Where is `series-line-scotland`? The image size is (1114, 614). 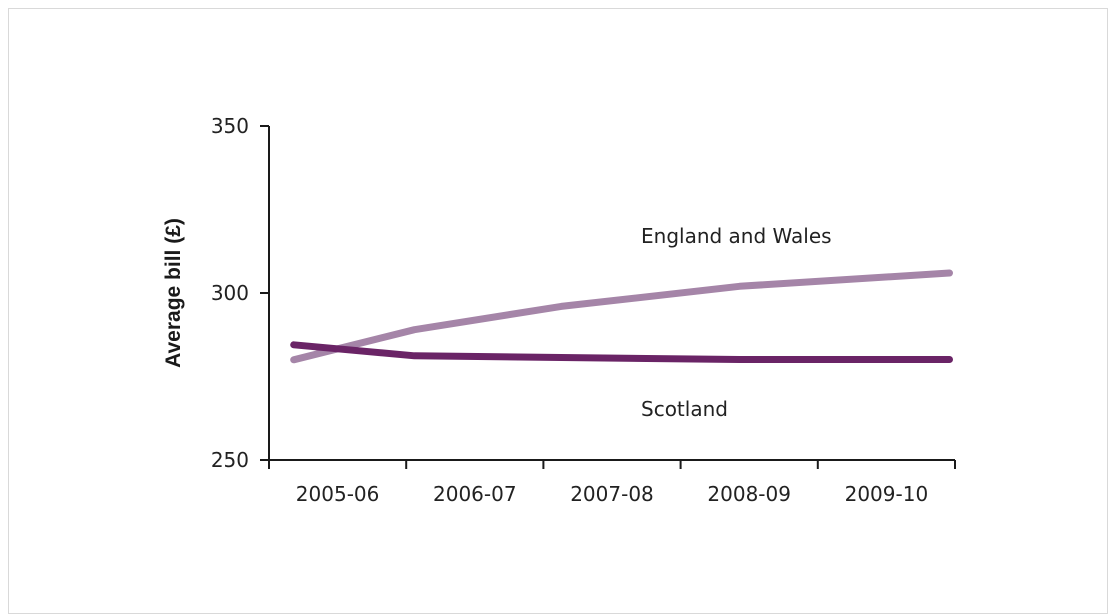
series-line-scotland is located at coordinates (621, 352).